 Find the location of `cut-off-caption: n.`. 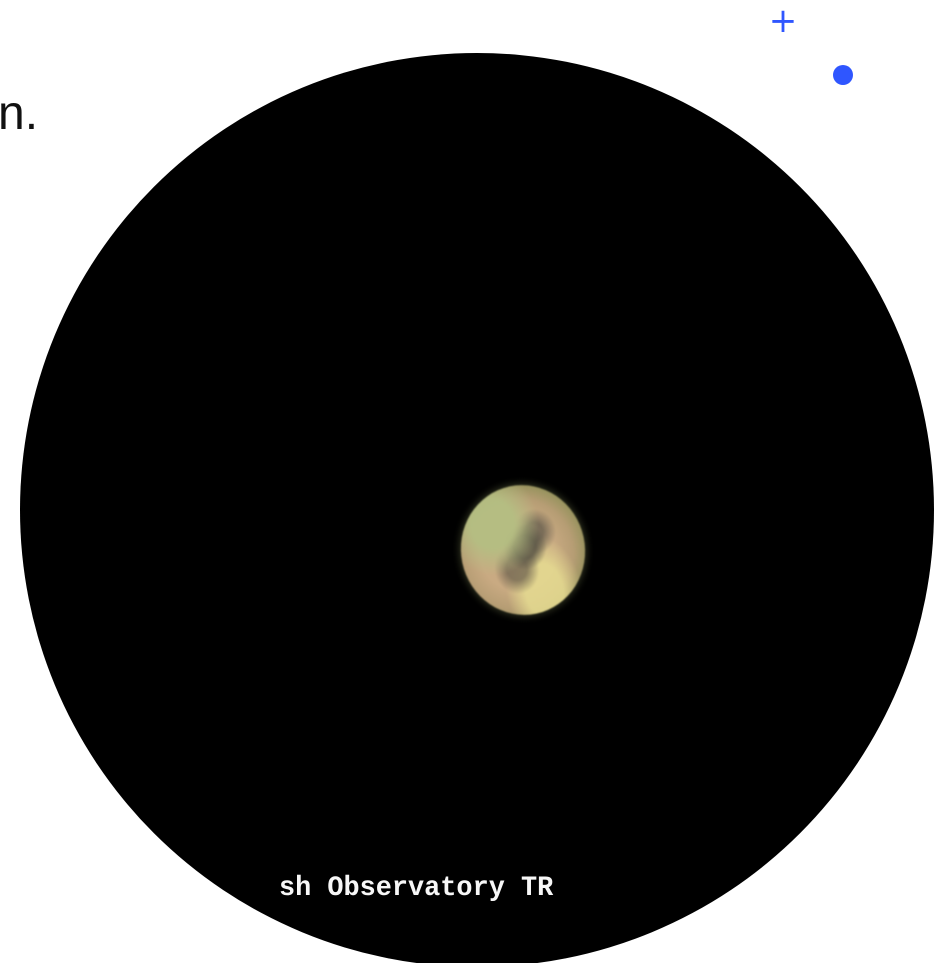

cut-off-caption: n. is located at coordinates (19, 113).